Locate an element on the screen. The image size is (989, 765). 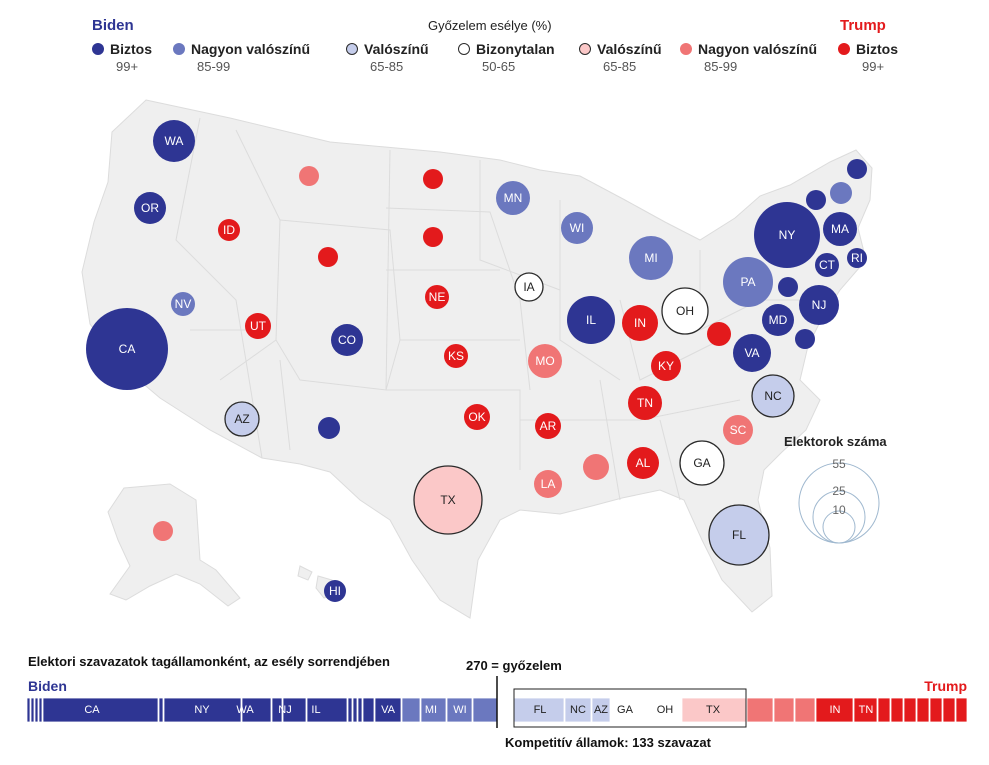
bar-label-tn: TN is located at coordinates (866, 710).